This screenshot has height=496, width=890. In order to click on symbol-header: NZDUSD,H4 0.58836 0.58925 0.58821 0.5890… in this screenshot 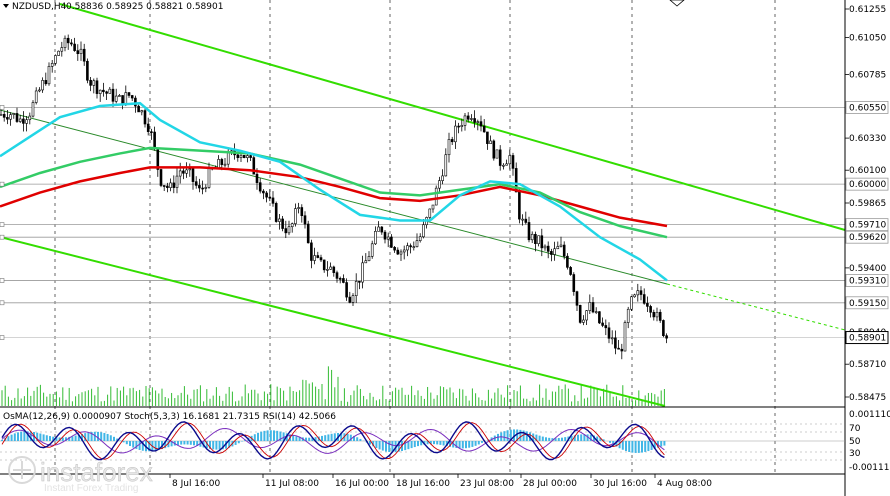, I will do `click(113, 7)`.